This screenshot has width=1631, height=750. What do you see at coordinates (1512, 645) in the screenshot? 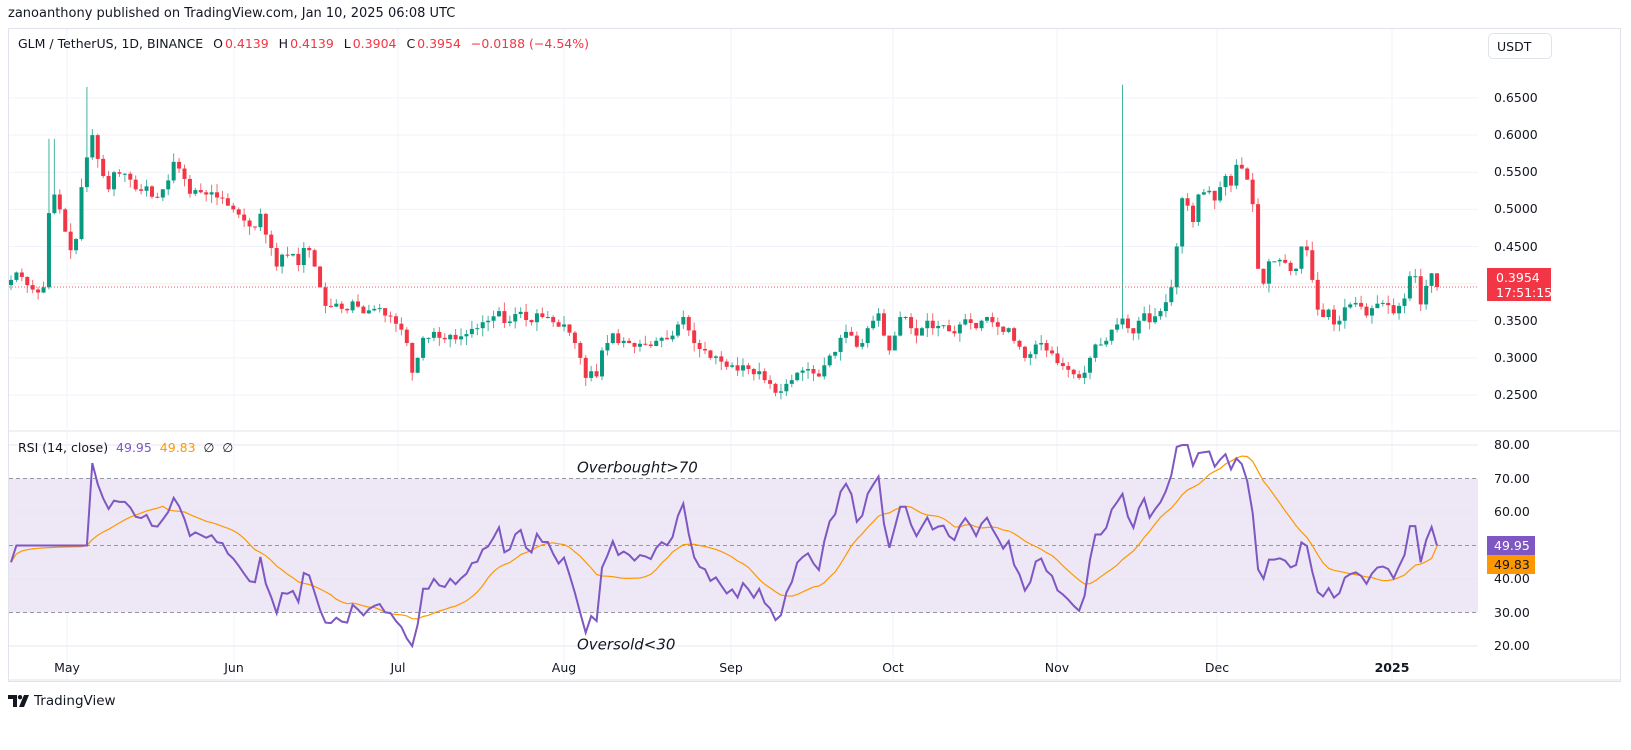
I see `rsi-tick-label: 20.00` at bounding box center [1512, 645].